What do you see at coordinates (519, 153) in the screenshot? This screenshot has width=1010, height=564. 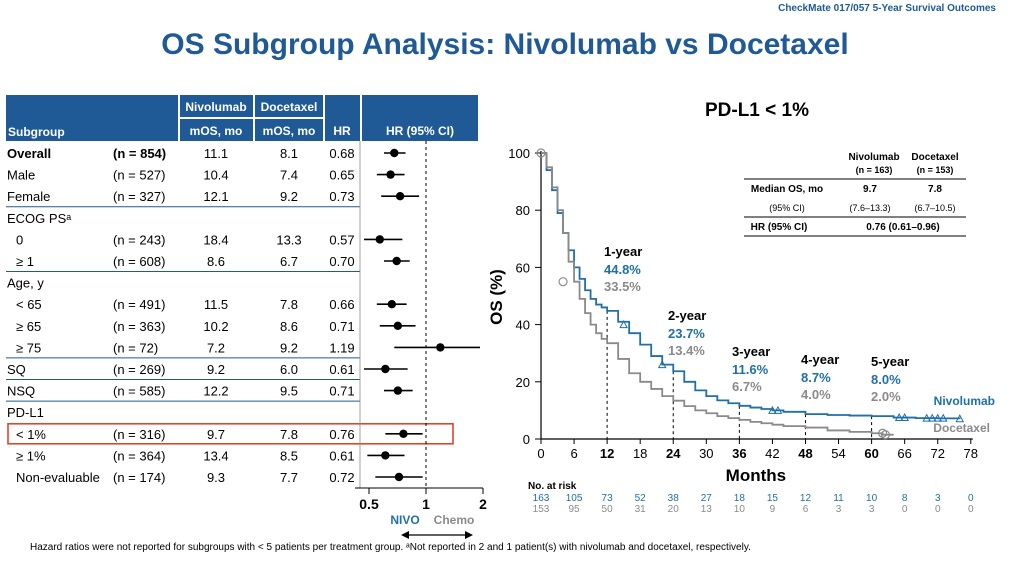 I see `y-tick-label: 100` at bounding box center [519, 153].